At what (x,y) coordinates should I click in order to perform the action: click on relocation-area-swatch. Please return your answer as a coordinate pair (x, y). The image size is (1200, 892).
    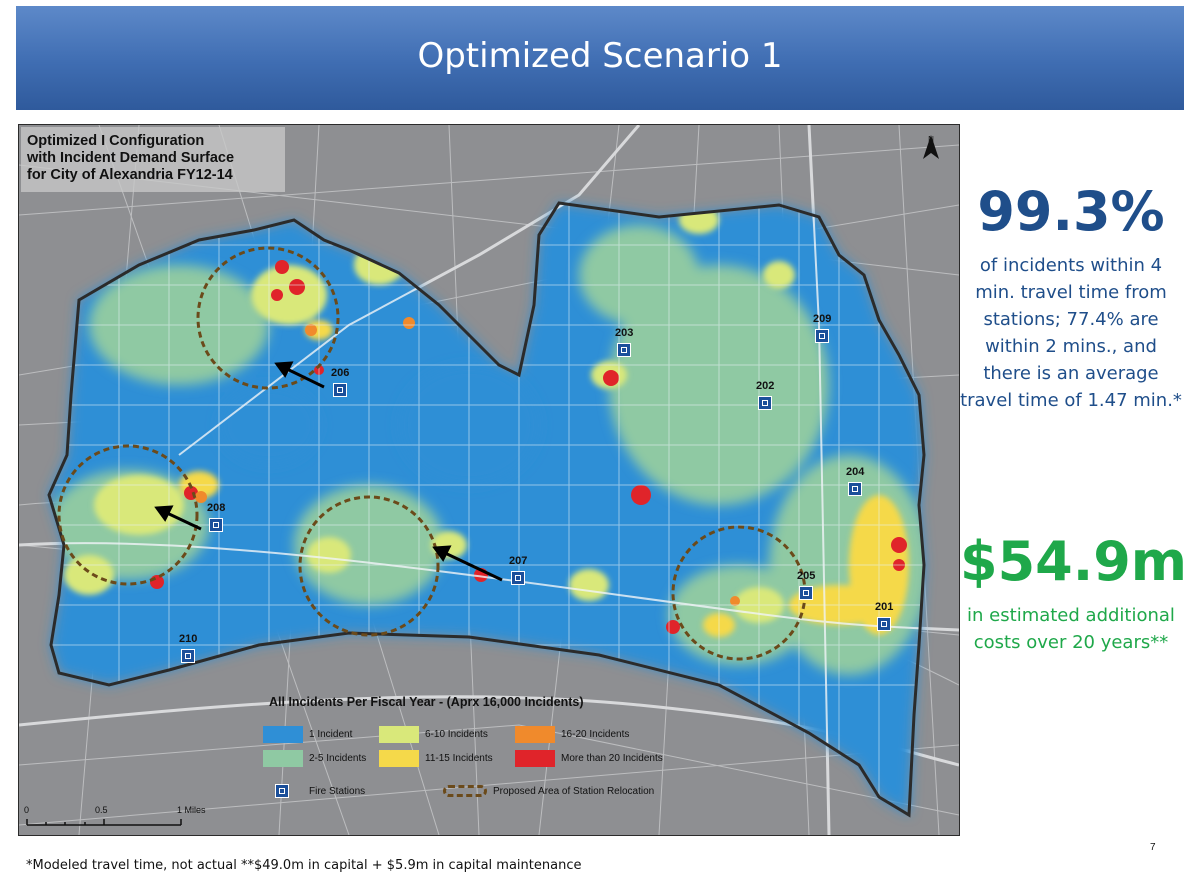
    Looking at the image, I should click on (465, 791).